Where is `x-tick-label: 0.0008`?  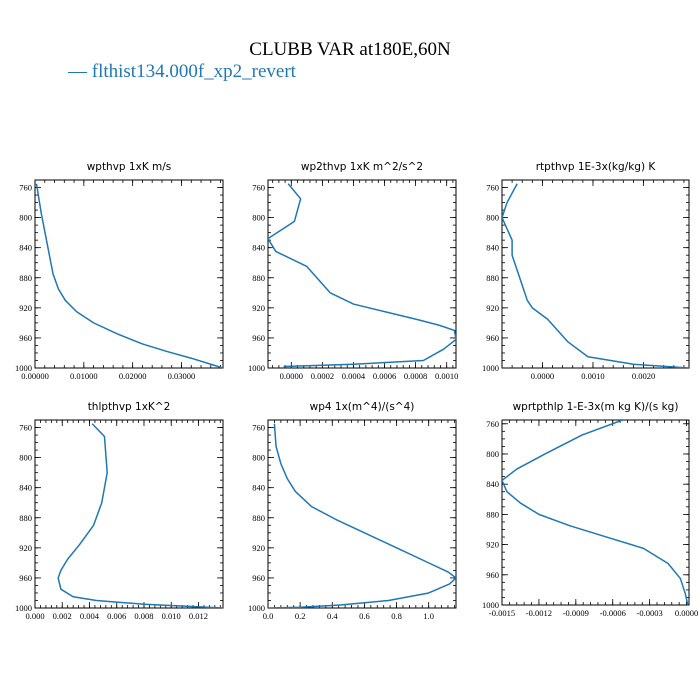
x-tick-label: 0.0008 is located at coordinates (415, 376).